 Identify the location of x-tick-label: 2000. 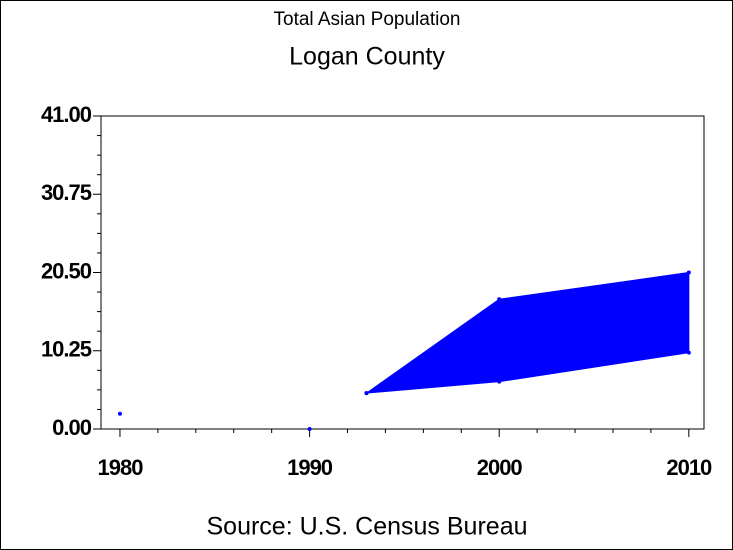
(500, 467).